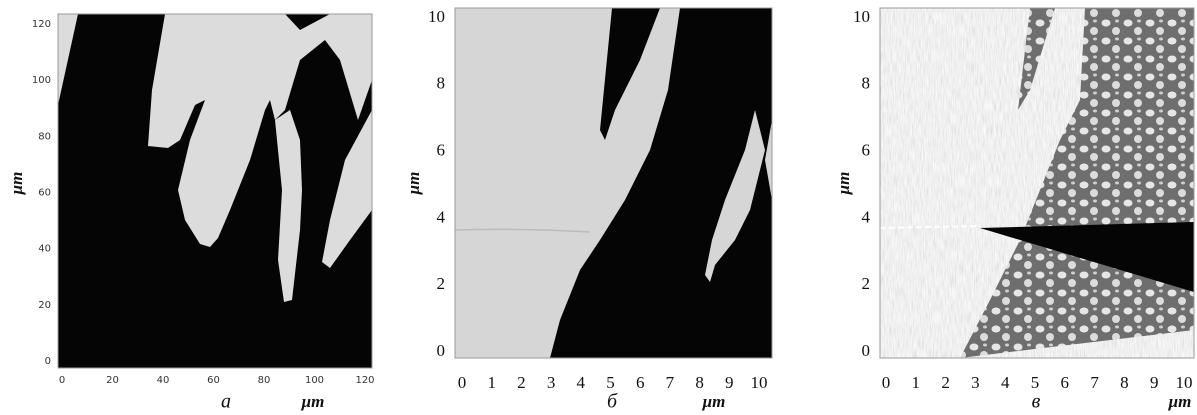 The image size is (1197, 415). Describe the element at coordinates (44, 136) in the screenshot. I see `y-tick-label: 80` at that location.